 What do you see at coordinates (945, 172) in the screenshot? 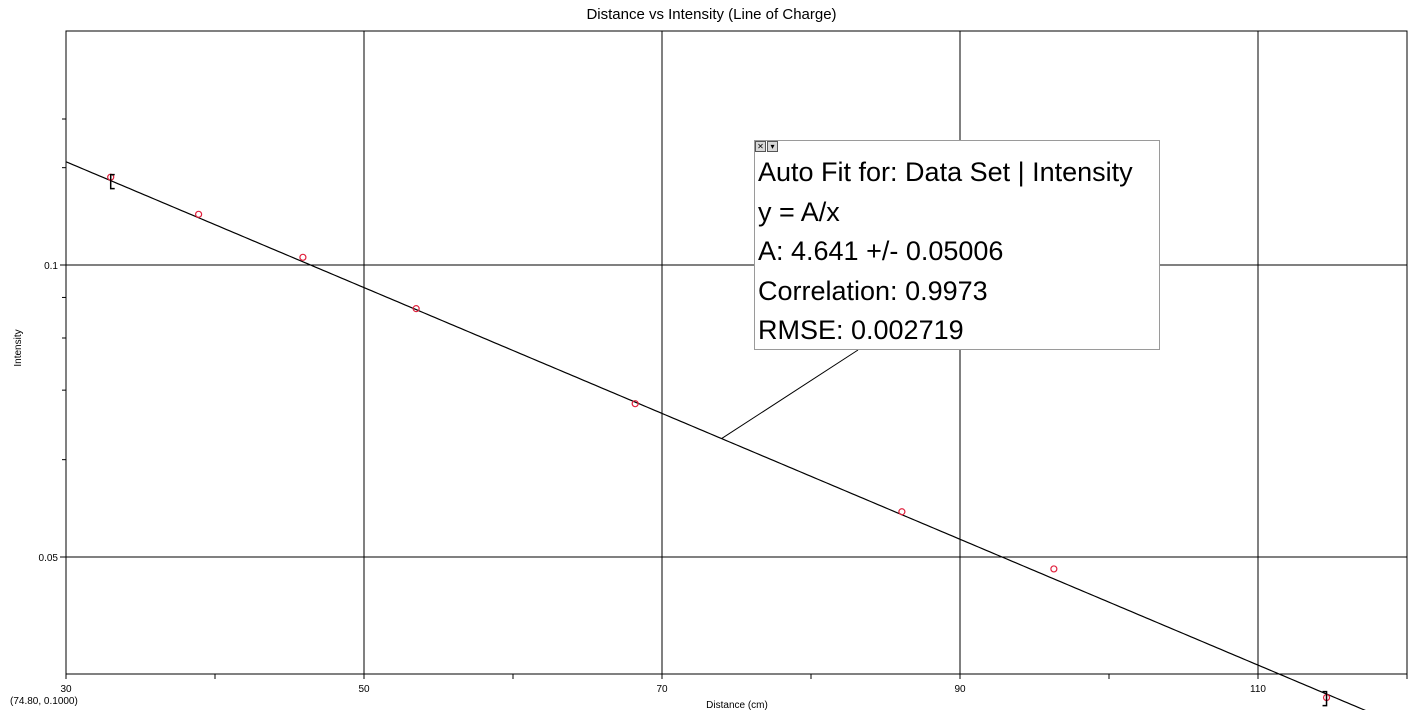
I see `fit-title: Auto Fit for: Data Set | Intensity` at bounding box center [945, 172].